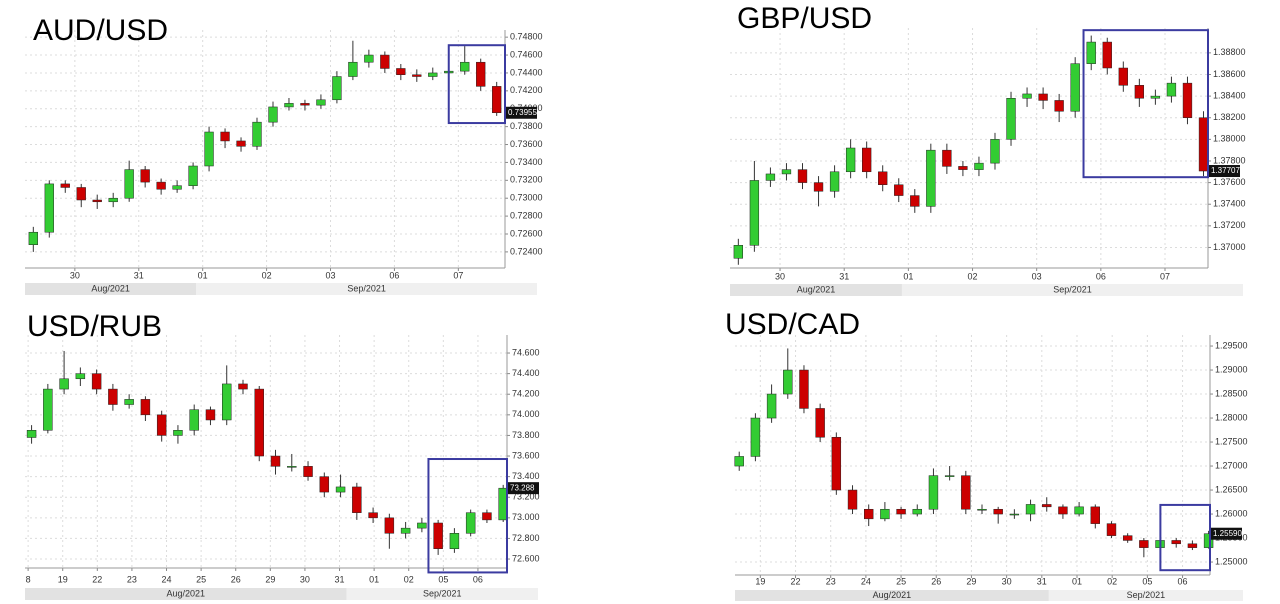 Image resolution: width=1280 pixels, height=604 pixels. What do you see at coordinates (442, 593) in the screenshot?
I see `month-label: Sep/2021` at bounding box center [442, 593].